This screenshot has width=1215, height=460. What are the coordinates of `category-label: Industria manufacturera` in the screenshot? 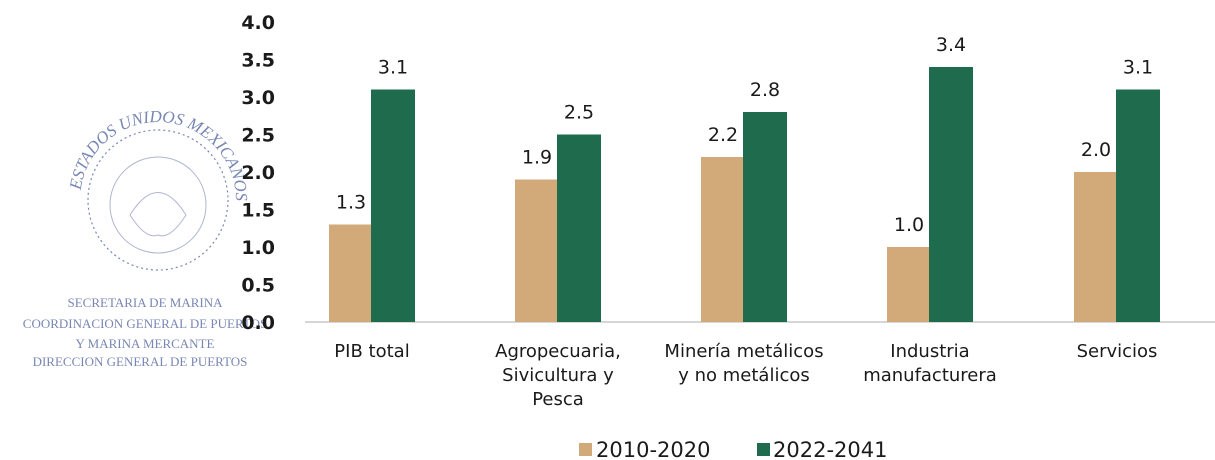 It's located at (930, 363).